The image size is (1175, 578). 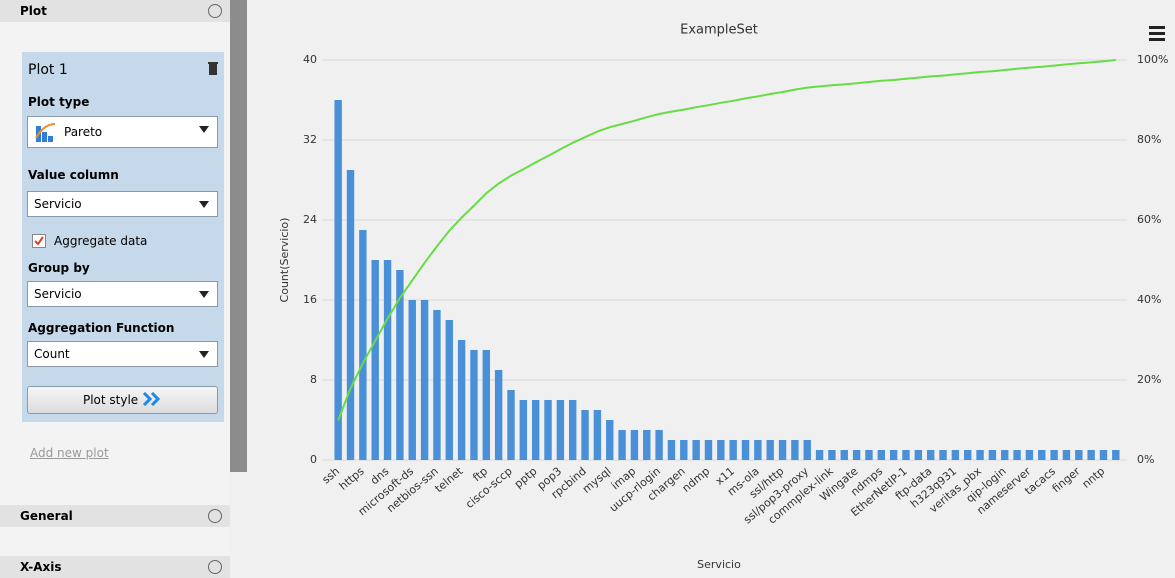 What do you see at coordinates (310, 299) in the screenshot?
I see `y-tick-label: 16` at bounding box center [310, 299].